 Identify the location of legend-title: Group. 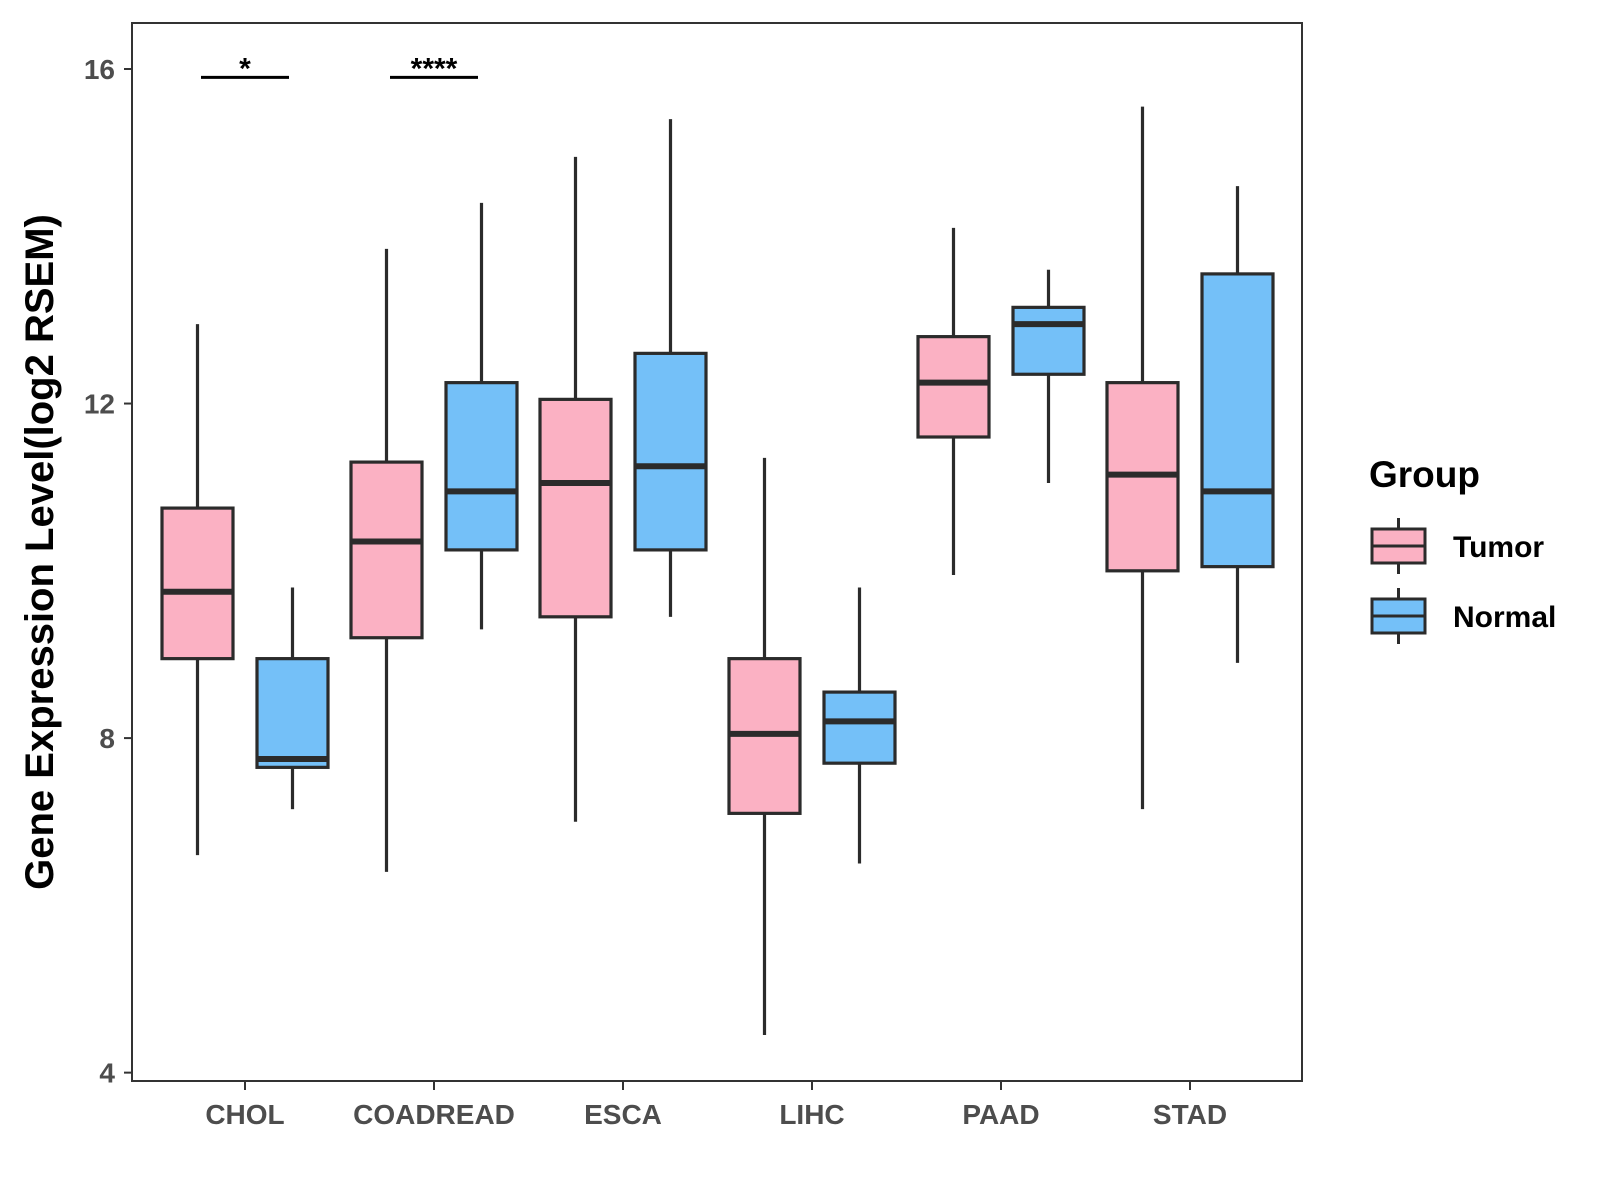
(1424, 474).